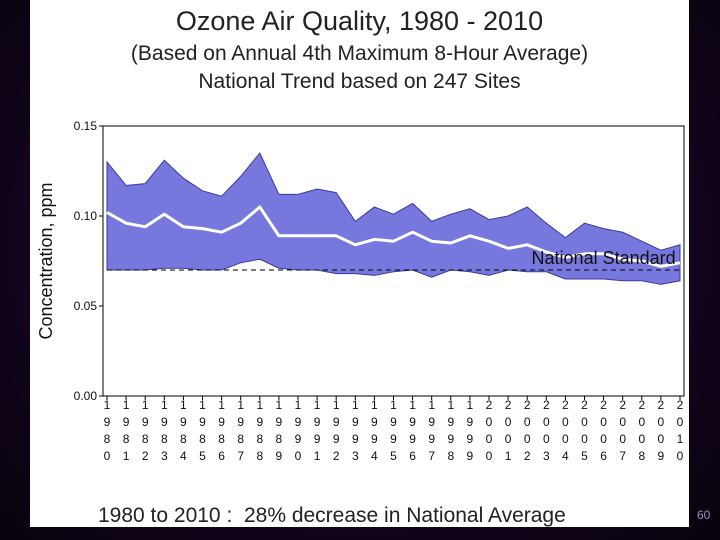  I want to click on mean-line, so click(393, 236).